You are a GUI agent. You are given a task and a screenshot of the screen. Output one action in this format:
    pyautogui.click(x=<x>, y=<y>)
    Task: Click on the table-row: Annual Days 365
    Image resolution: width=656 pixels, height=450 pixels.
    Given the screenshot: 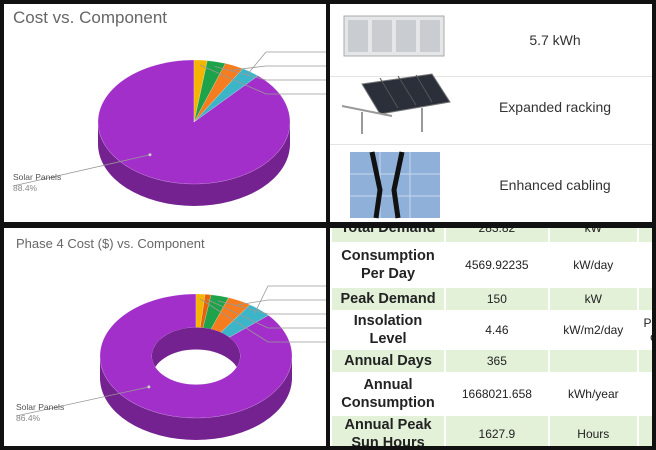 What is the action you would take?
    pyautogui.click(x=491, y=361)
    